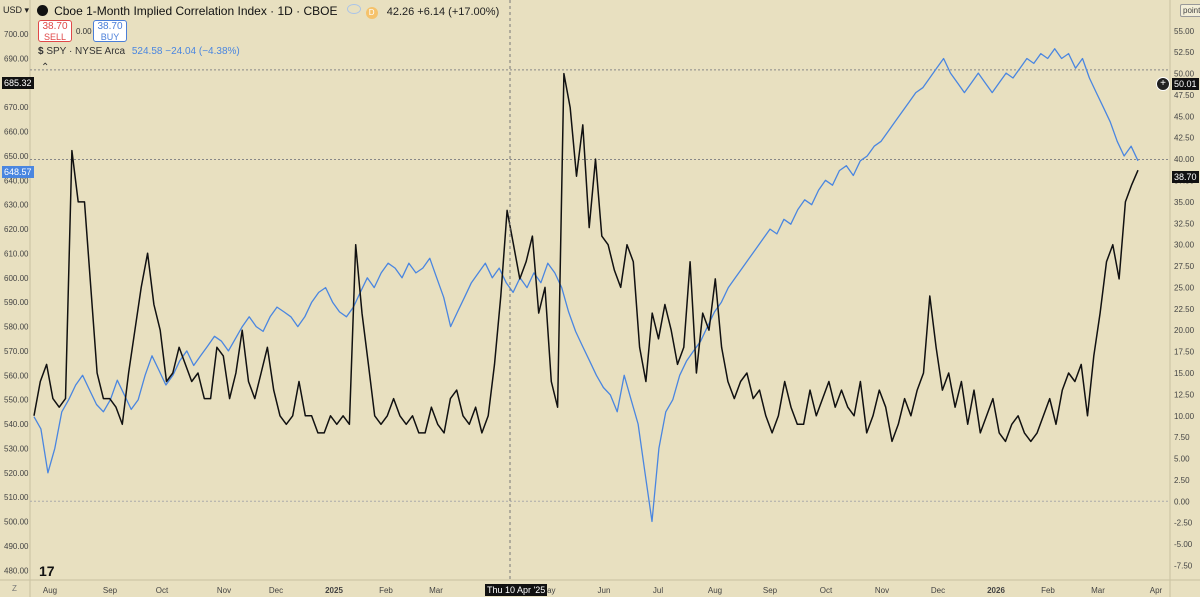  I want to click on right-tick-label: 17.50, so click(1184, 352).